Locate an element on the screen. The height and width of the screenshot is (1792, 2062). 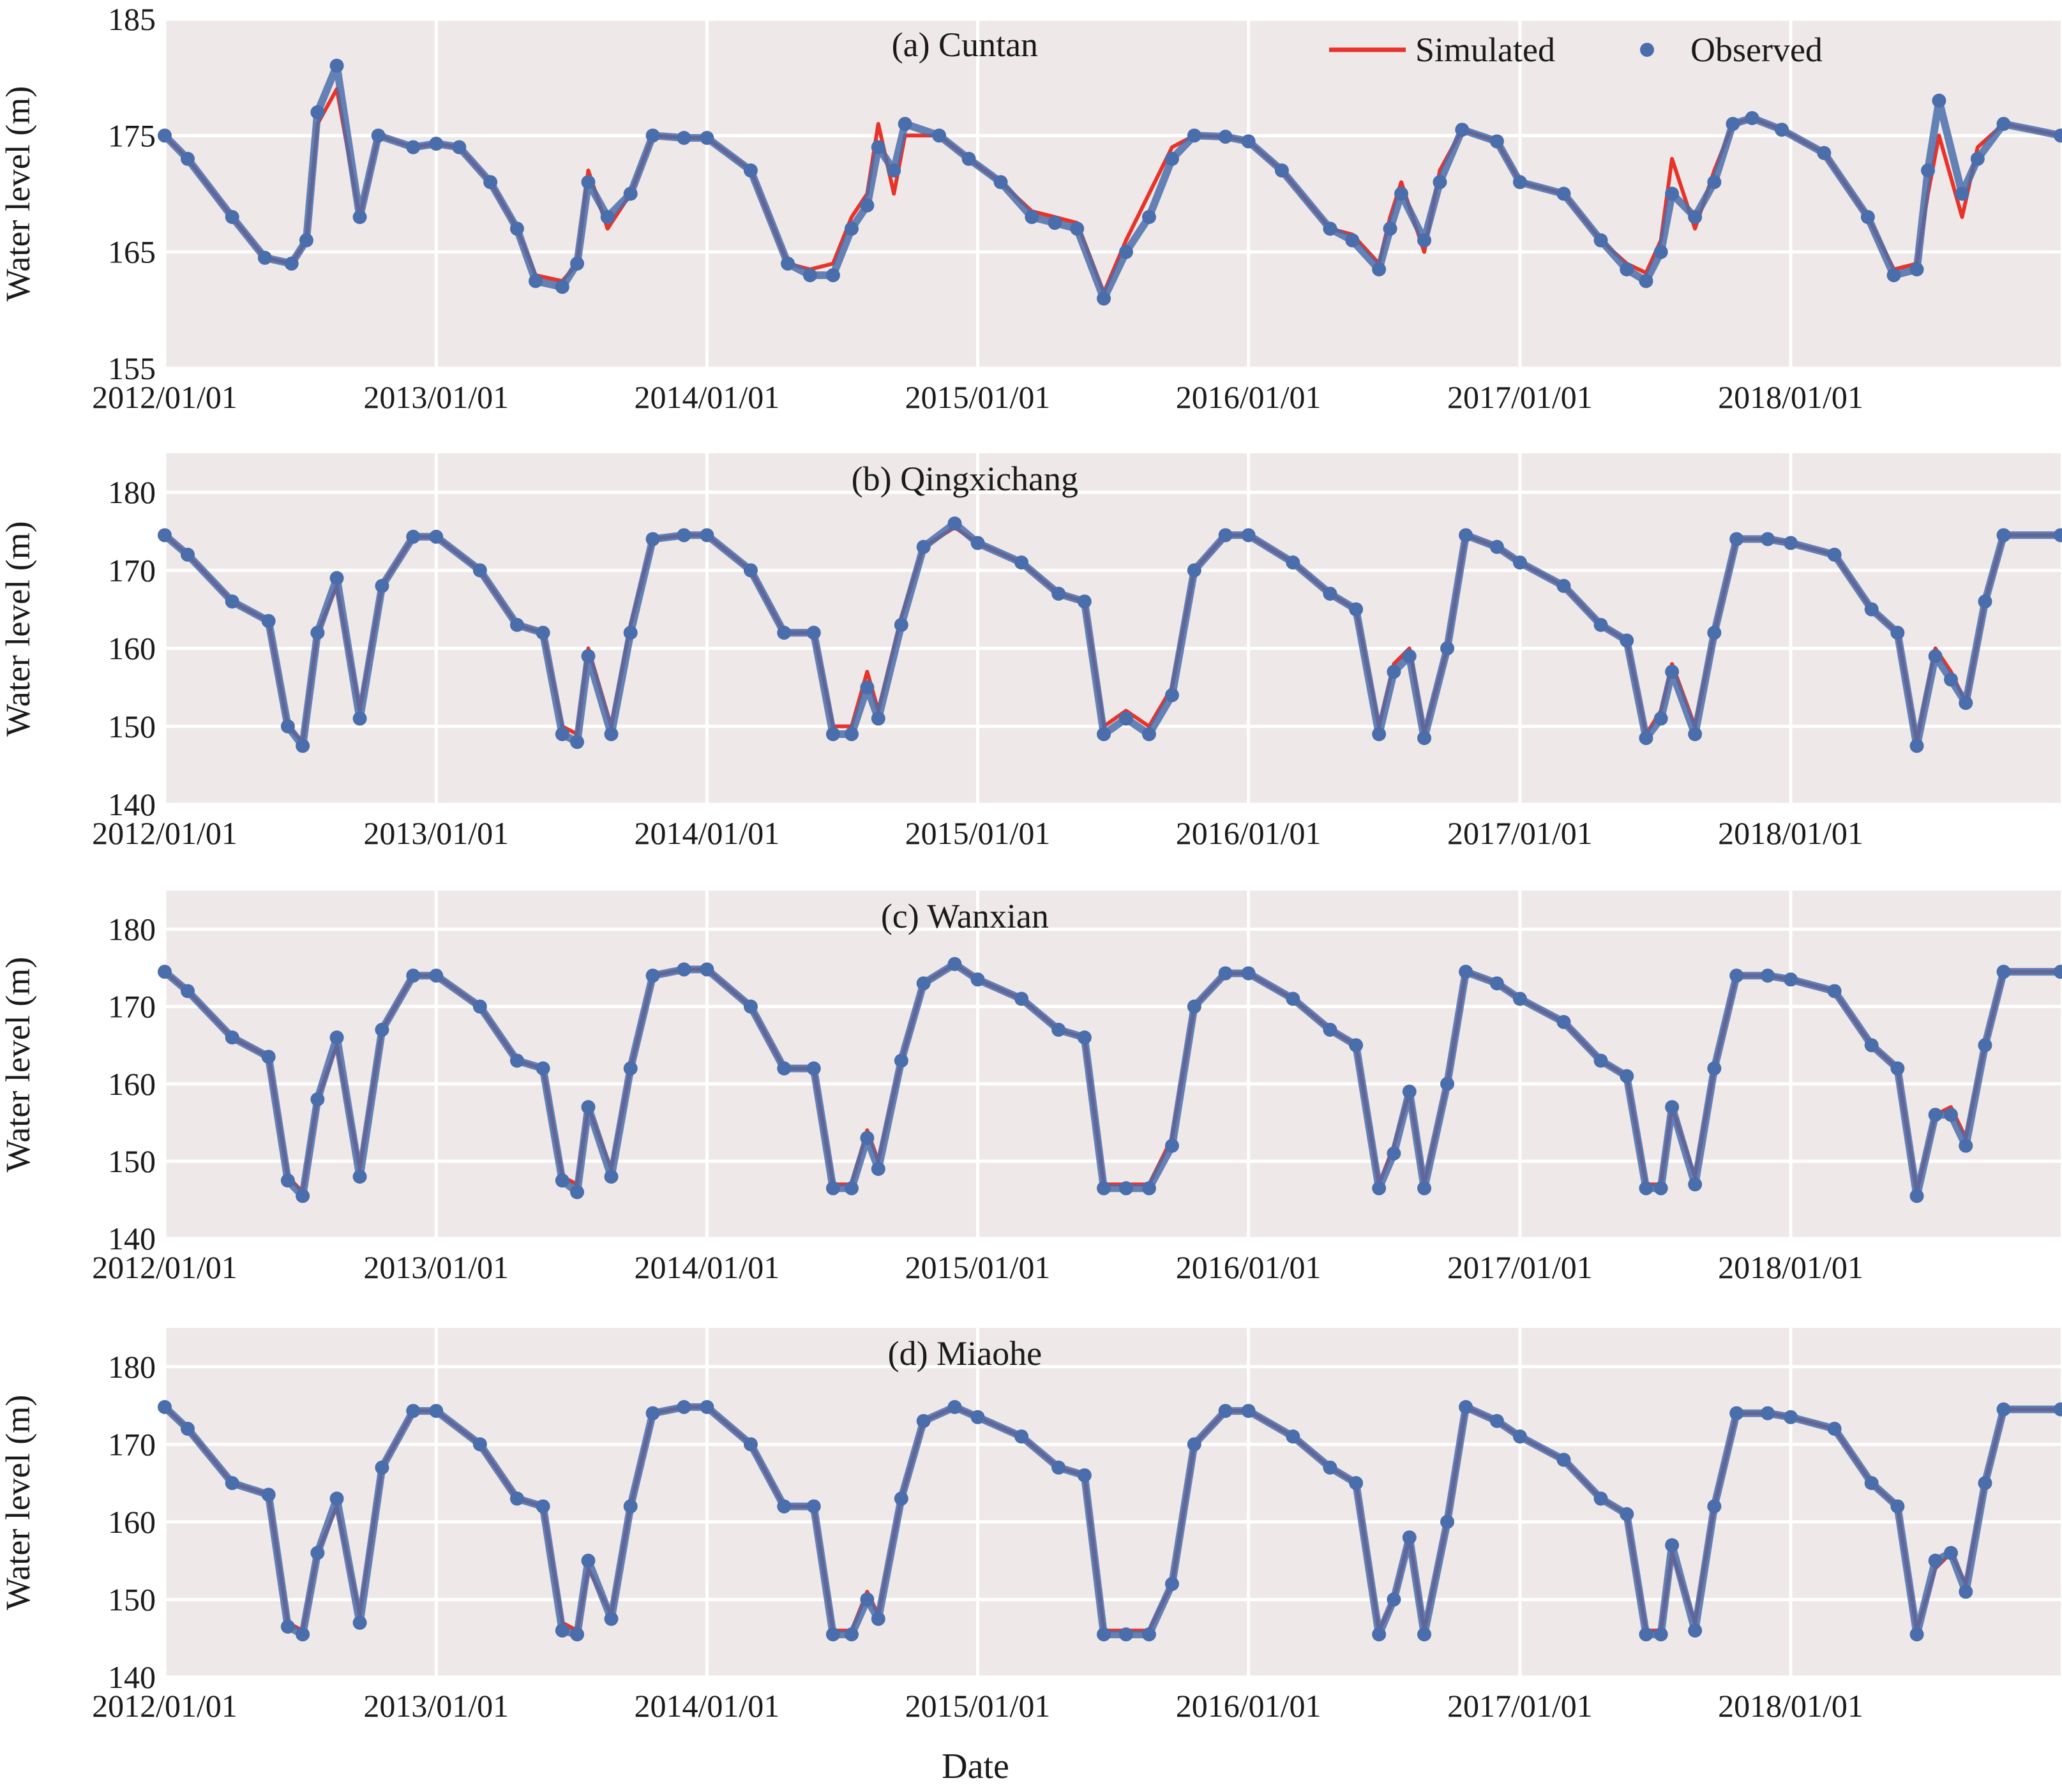
panel-title: (b) Qingxichang is located at coordinates (965, 479).